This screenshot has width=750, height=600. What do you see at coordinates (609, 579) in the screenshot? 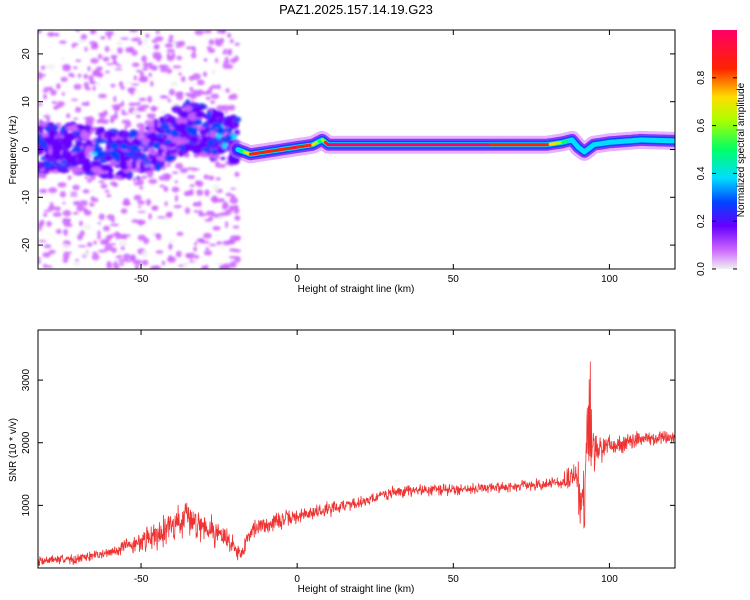
I see `x-tick-label: 100` at bounding box center [609, 579].